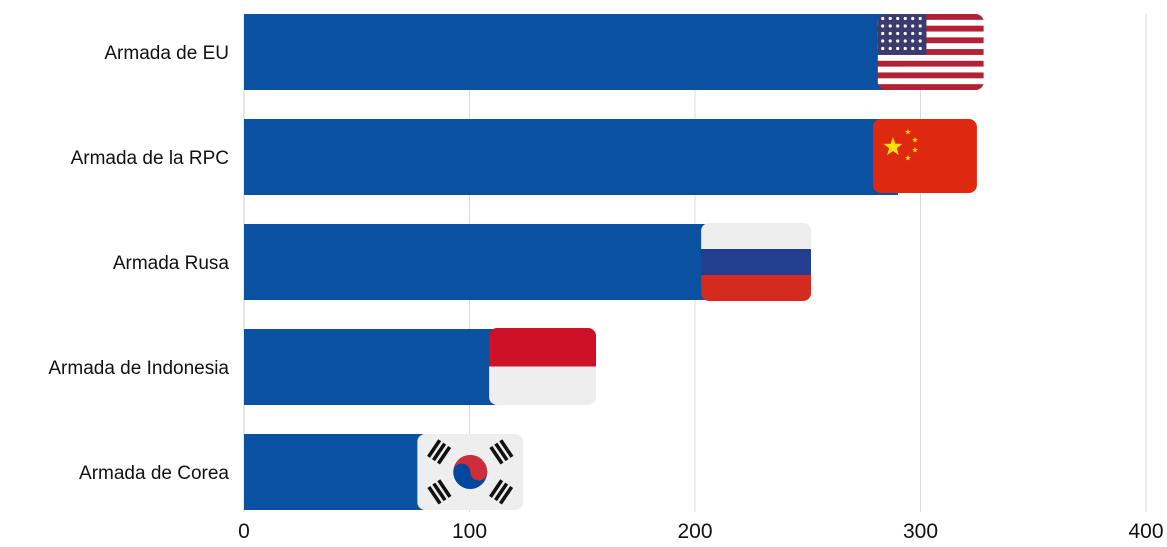  What do you see at coordinates (154, 473) in the screenshot?
I see `category-label: Armada de Corea` at bounding box center [154, 473].